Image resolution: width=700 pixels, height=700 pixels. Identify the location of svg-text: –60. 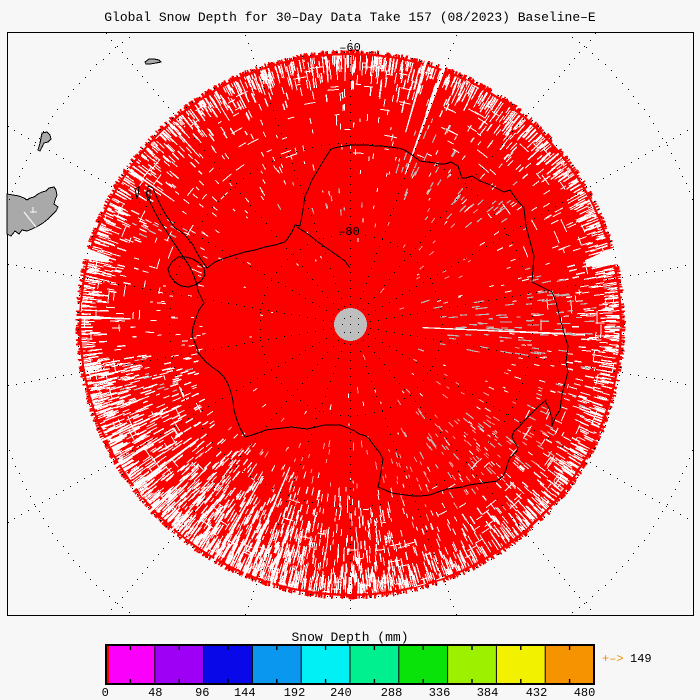
(350, 48).